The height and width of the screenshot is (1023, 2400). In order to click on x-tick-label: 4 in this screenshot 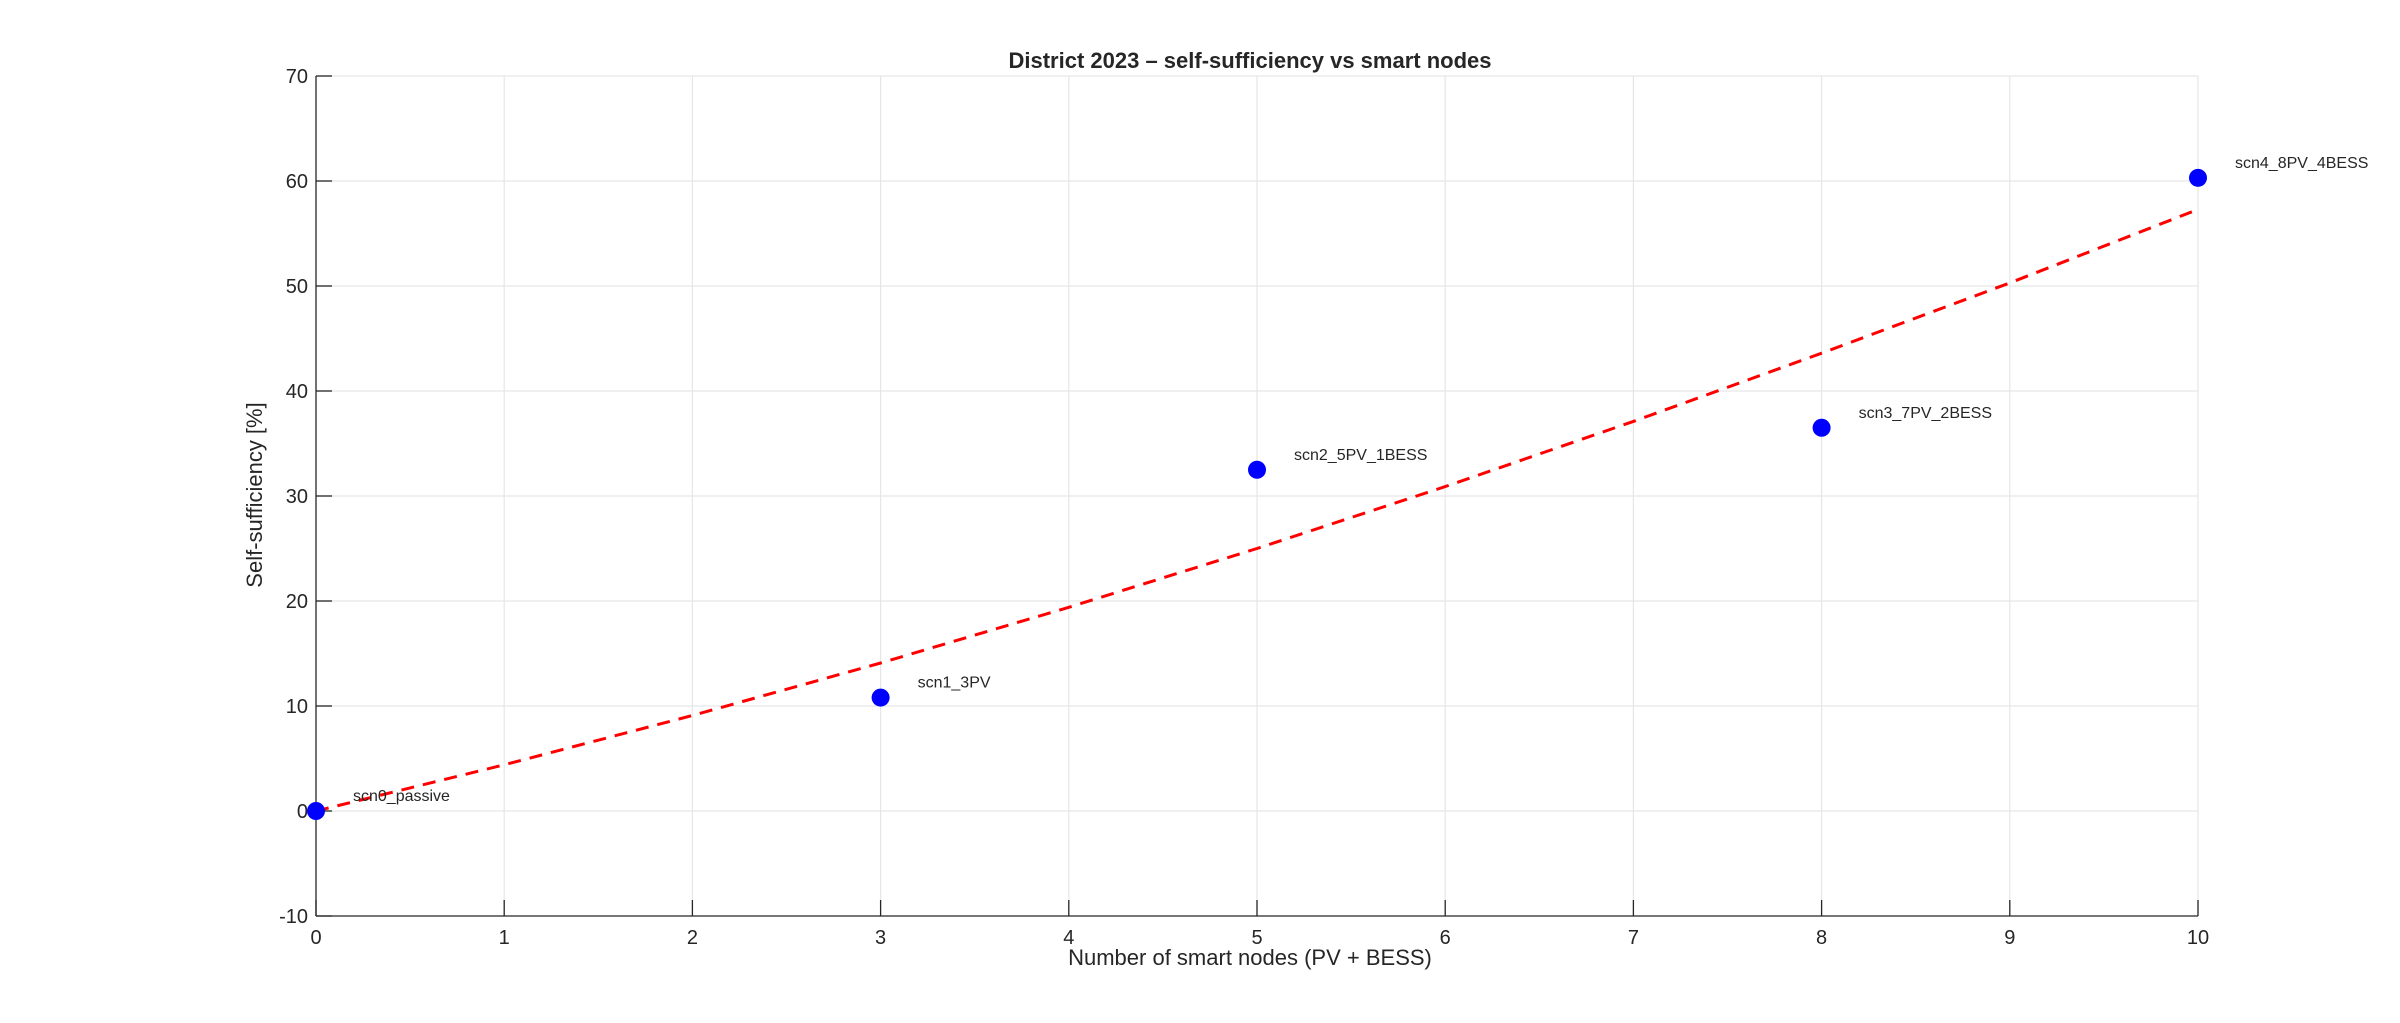, I will do `click(1068, 938)`.